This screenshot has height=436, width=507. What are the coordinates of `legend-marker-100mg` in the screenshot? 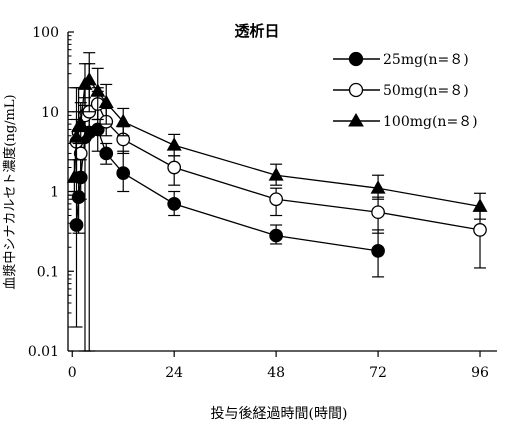 It's located at (356, 120).